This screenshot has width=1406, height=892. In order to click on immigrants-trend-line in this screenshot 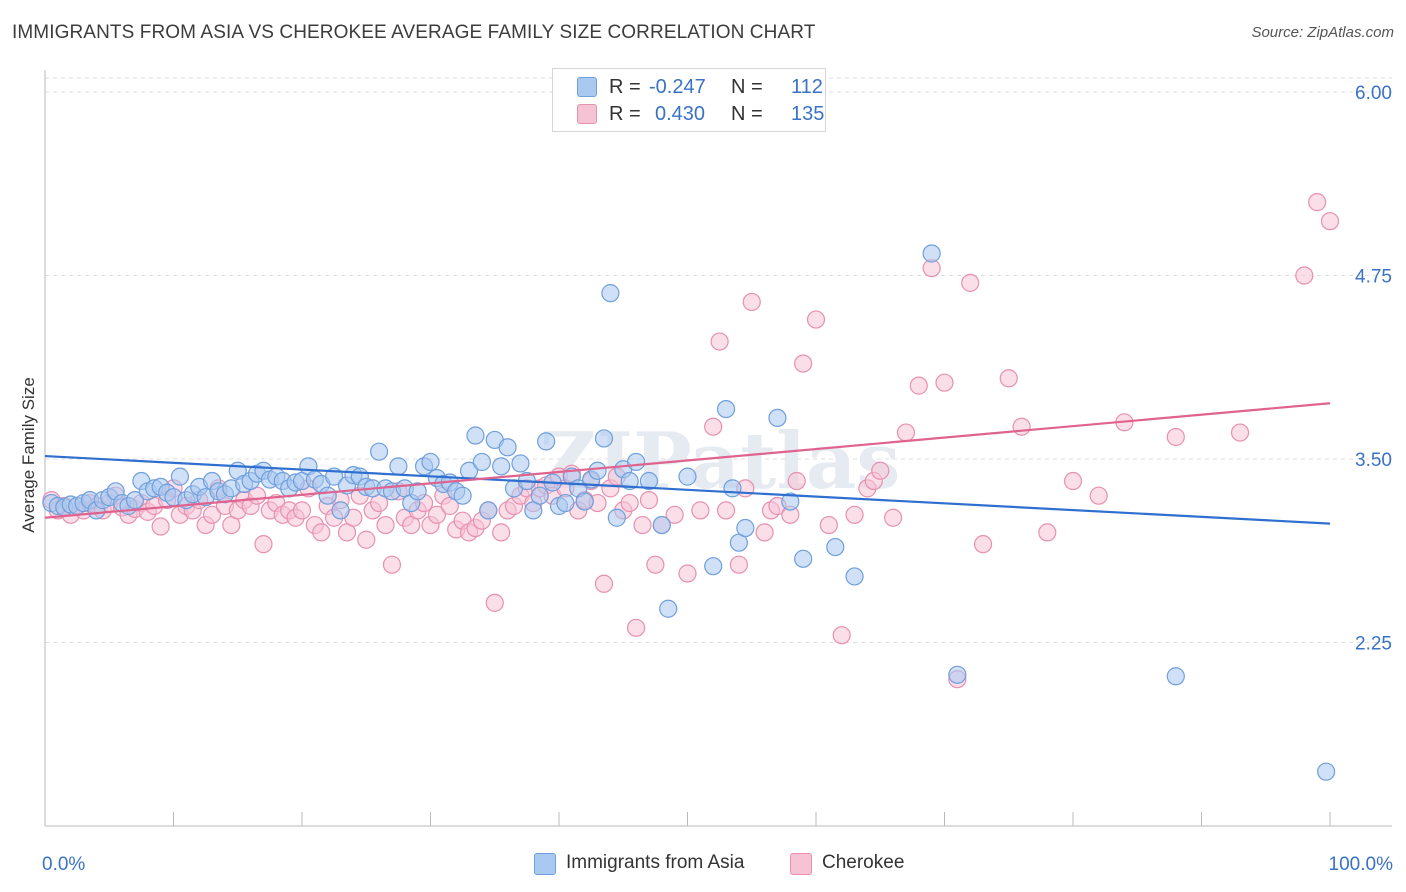, I will do `click(687, 489)`.